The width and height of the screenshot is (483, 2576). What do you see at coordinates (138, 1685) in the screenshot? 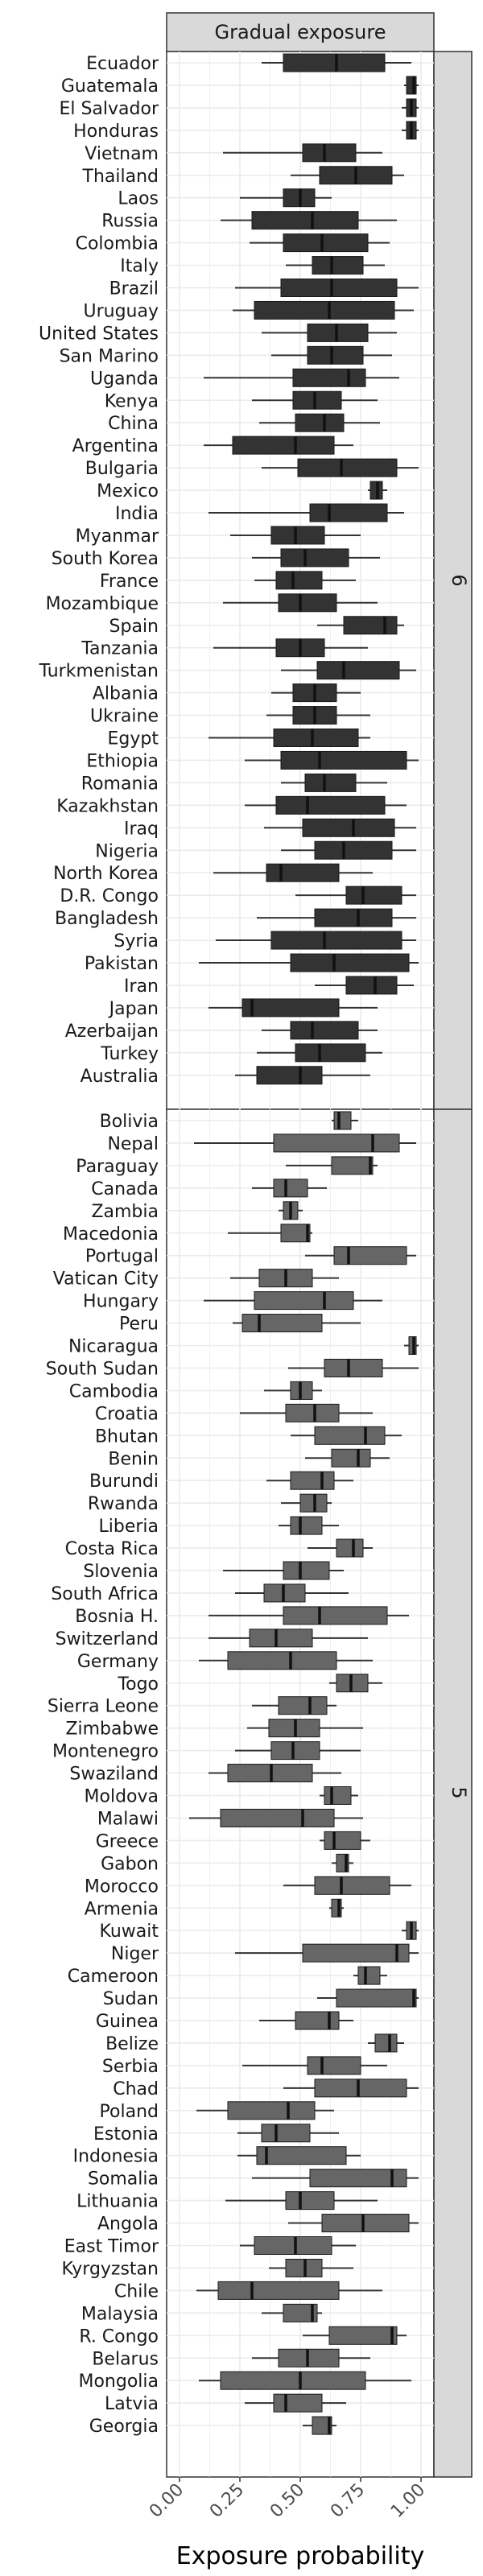
I see `country-label: Togo` at bounding box center [138, 1685].